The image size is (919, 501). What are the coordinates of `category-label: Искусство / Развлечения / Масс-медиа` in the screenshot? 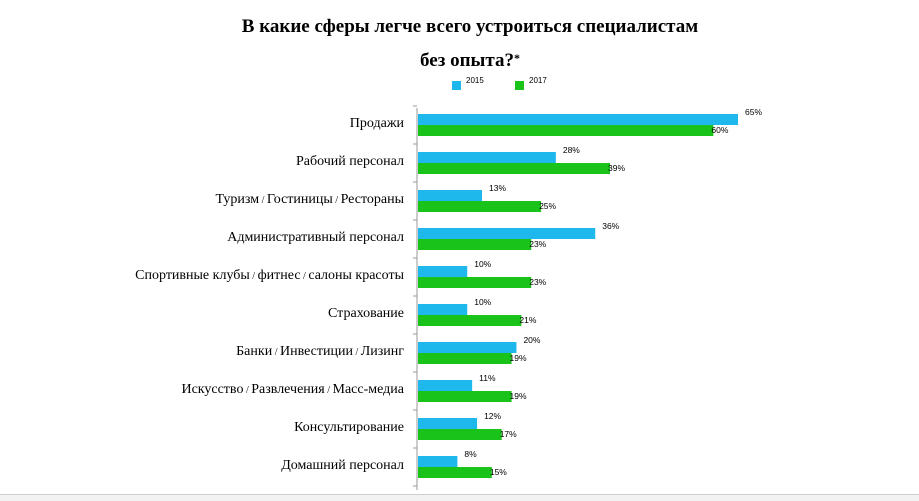 It's located at (292, 389).